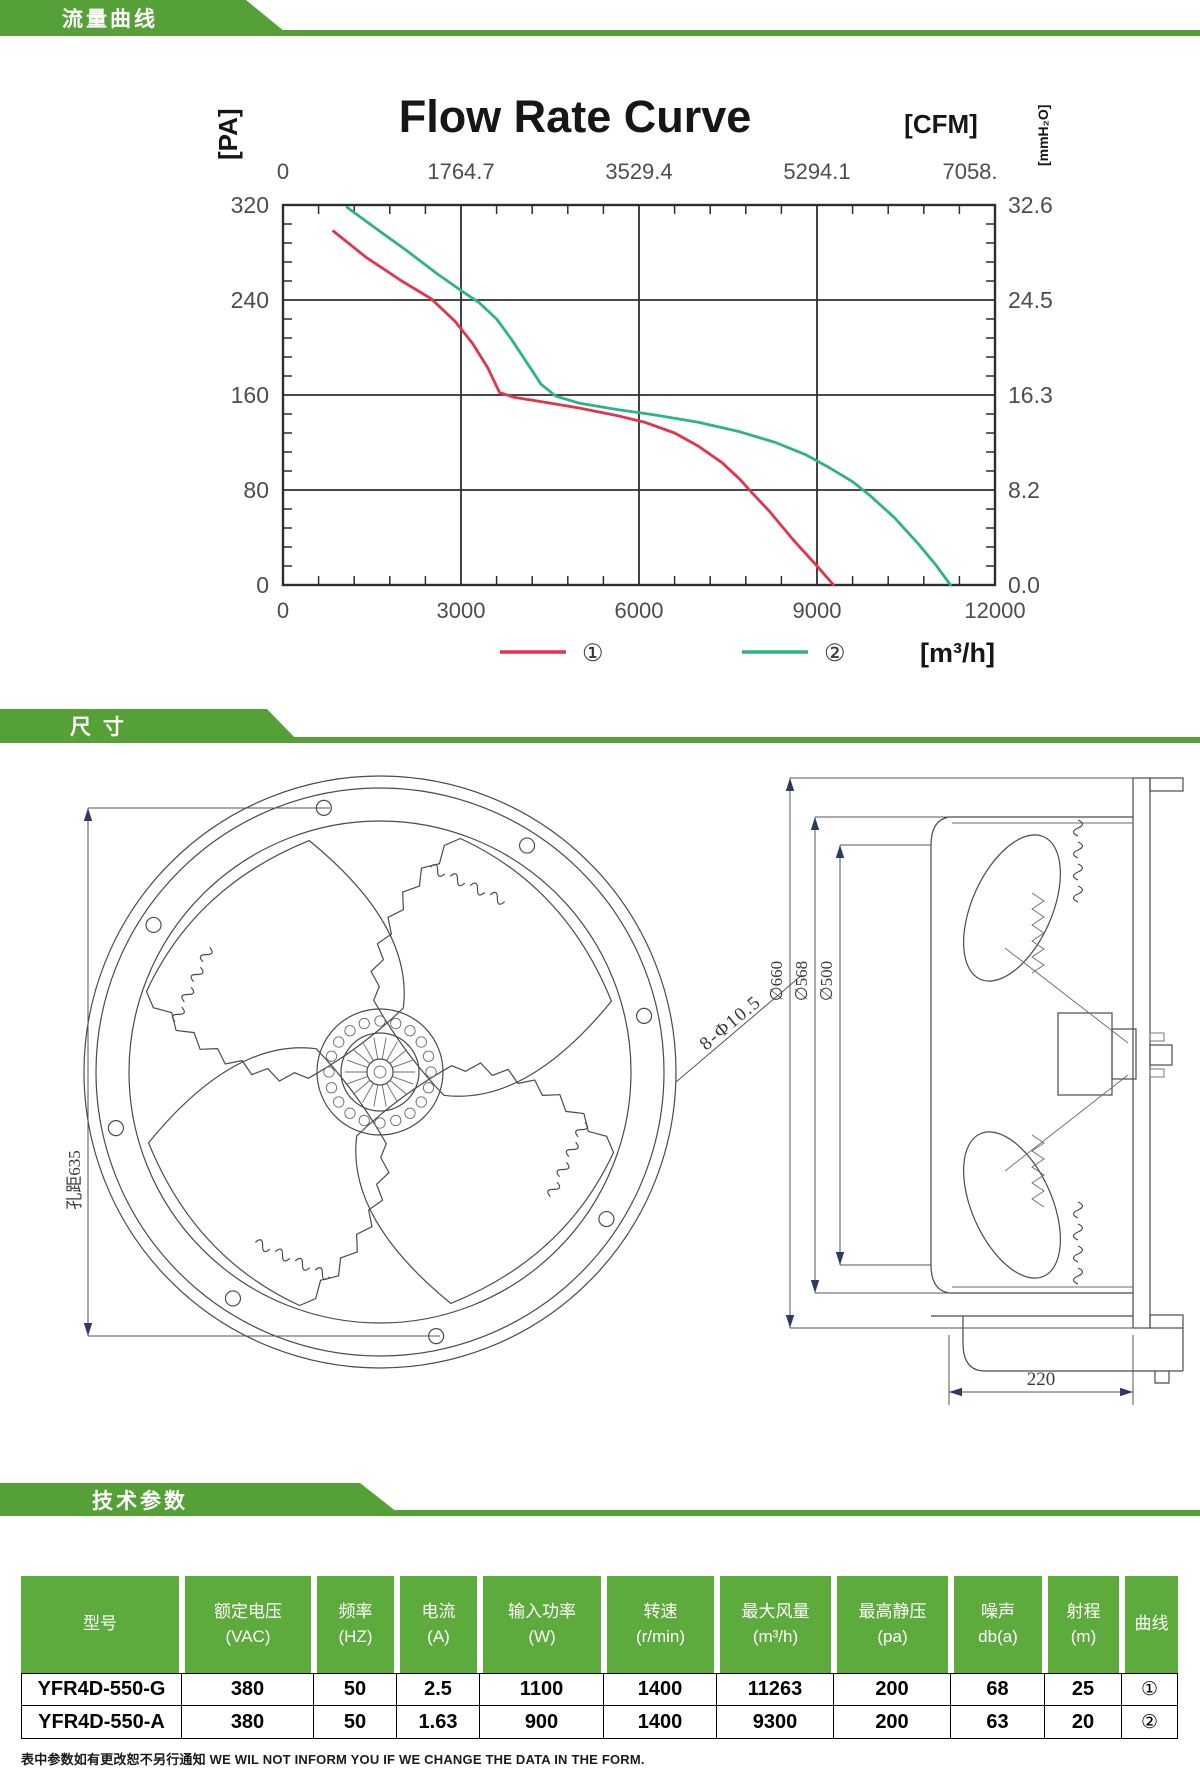 This screenshot has width=1200, height=1787. I want to click on spec-table-header-cell: 型号, so click(101, 1624).